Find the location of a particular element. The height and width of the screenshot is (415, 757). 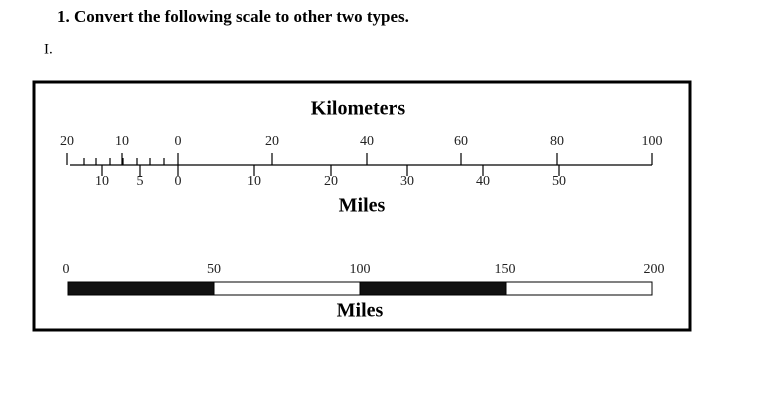

mile-label: 20 is located at coordinates (331, 181).